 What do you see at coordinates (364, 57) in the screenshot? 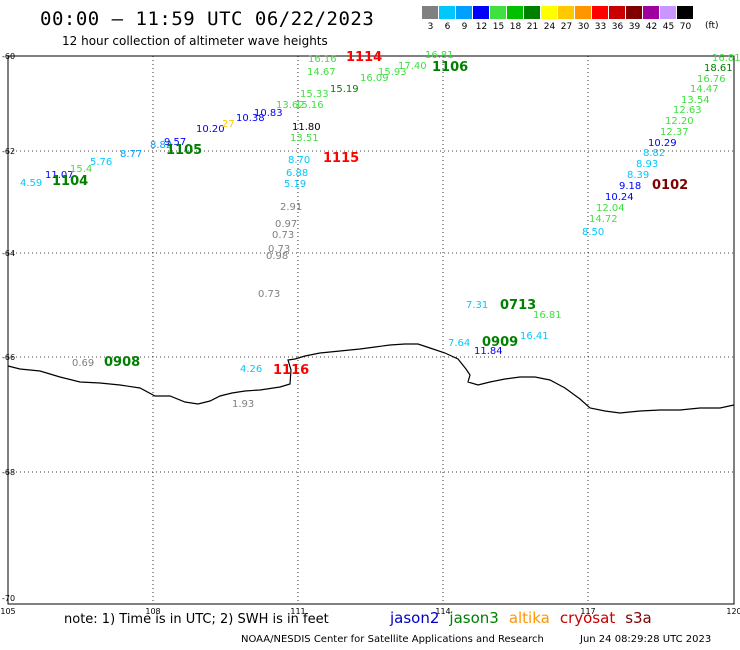
I see `pass-time-label: 1114` at bounding box center [364, 57].